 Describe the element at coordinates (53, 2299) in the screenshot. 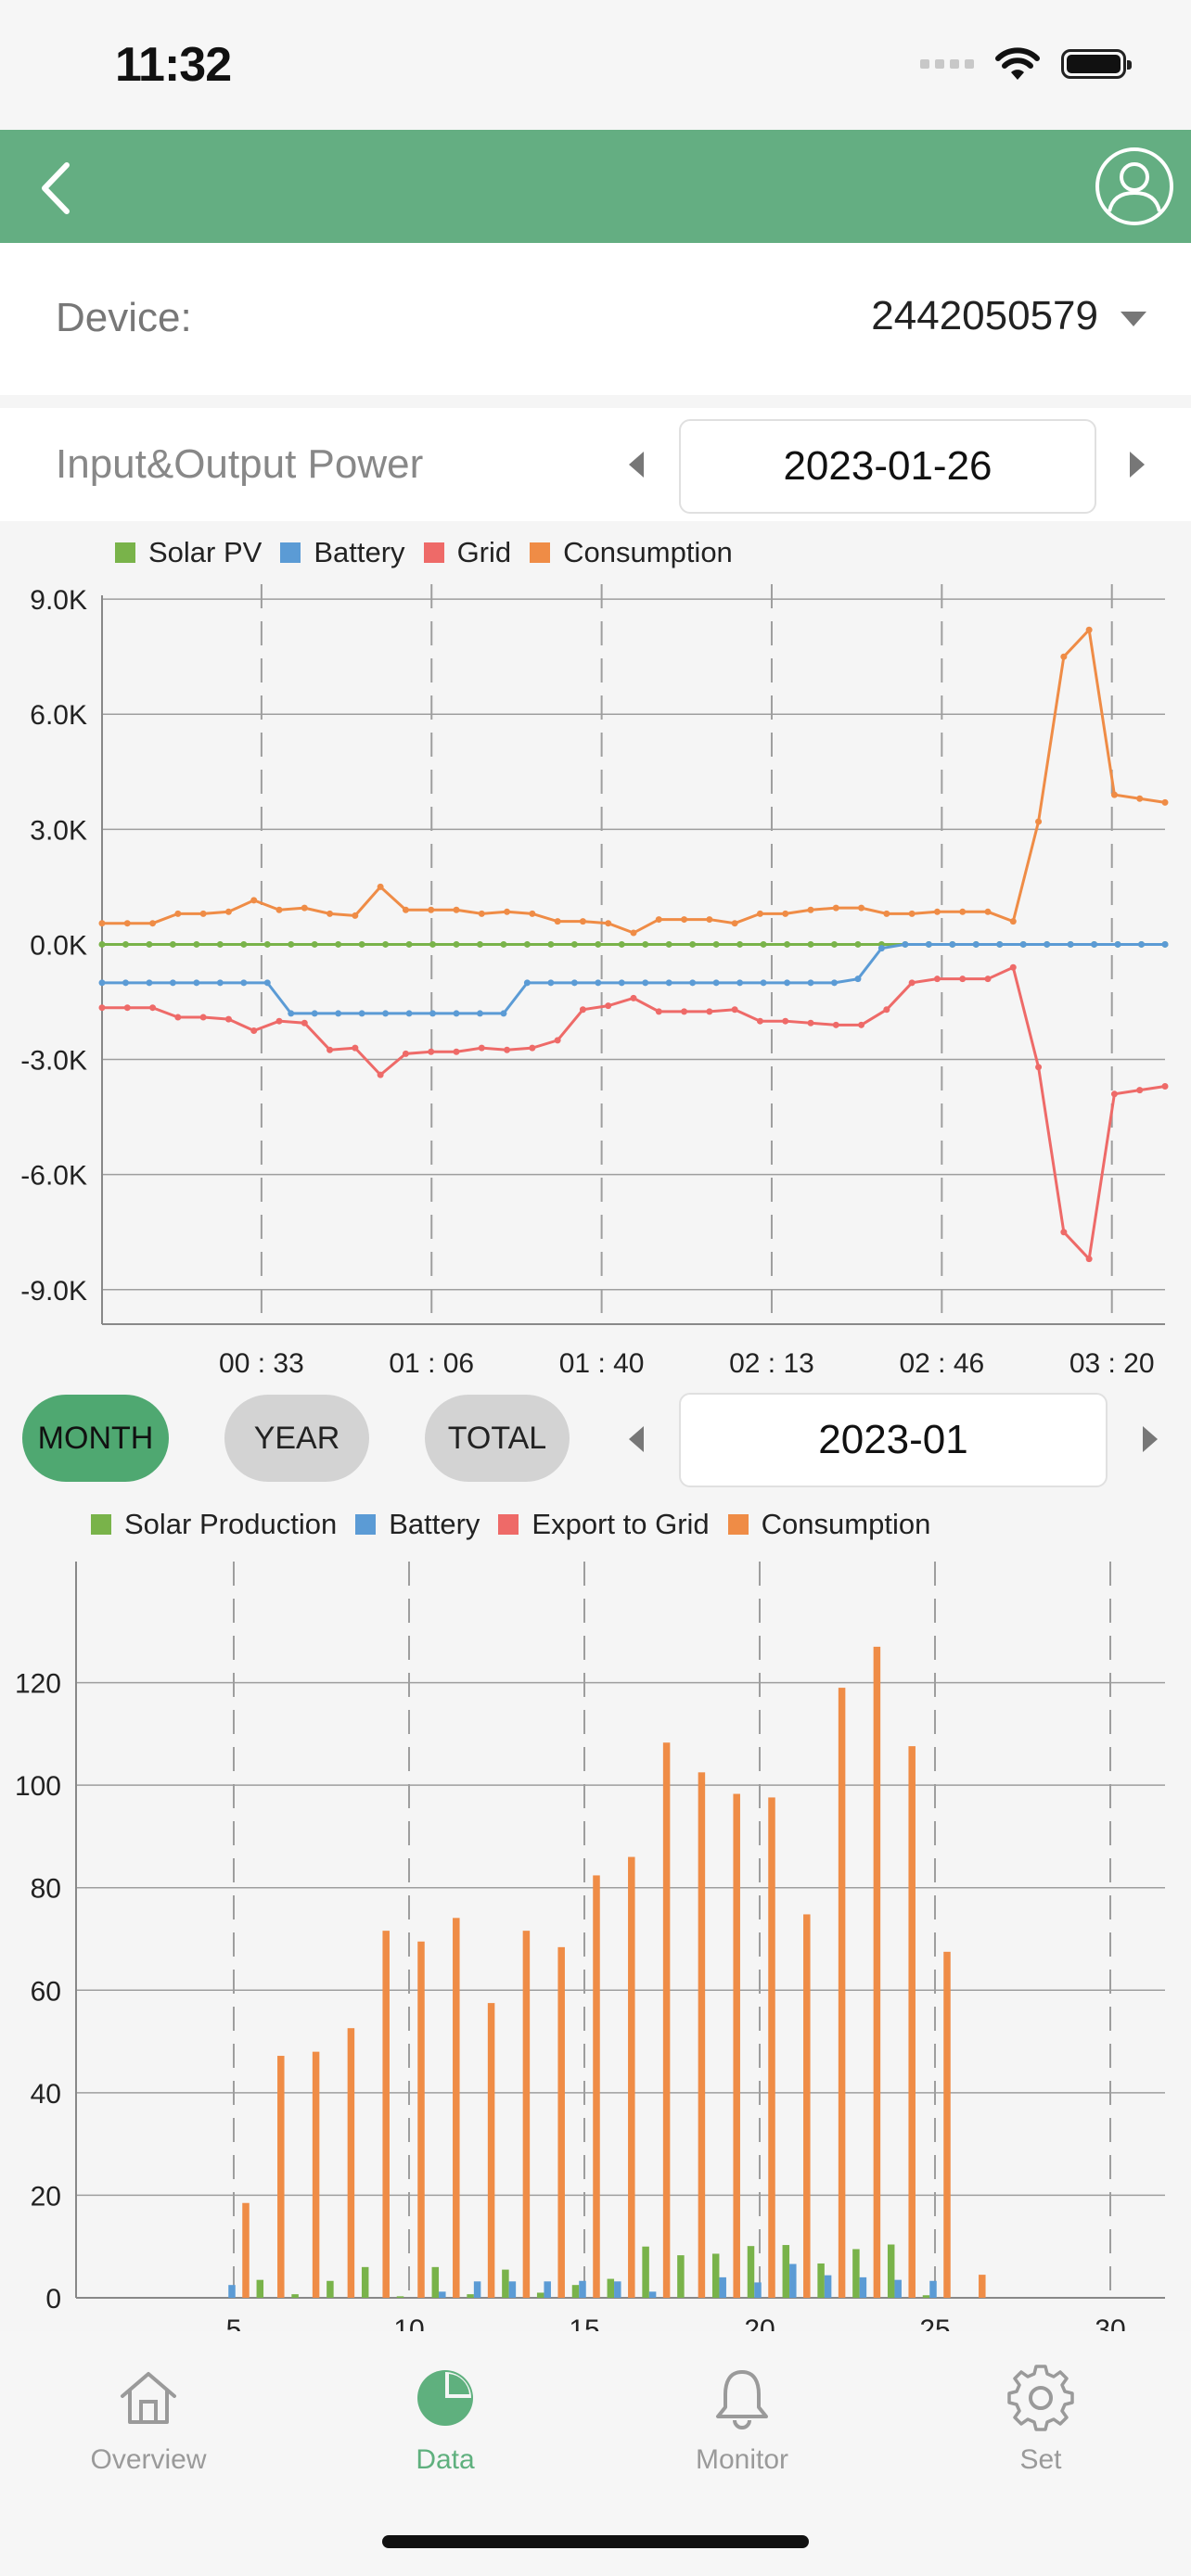

I see `y-tick-label: 0` at that location.